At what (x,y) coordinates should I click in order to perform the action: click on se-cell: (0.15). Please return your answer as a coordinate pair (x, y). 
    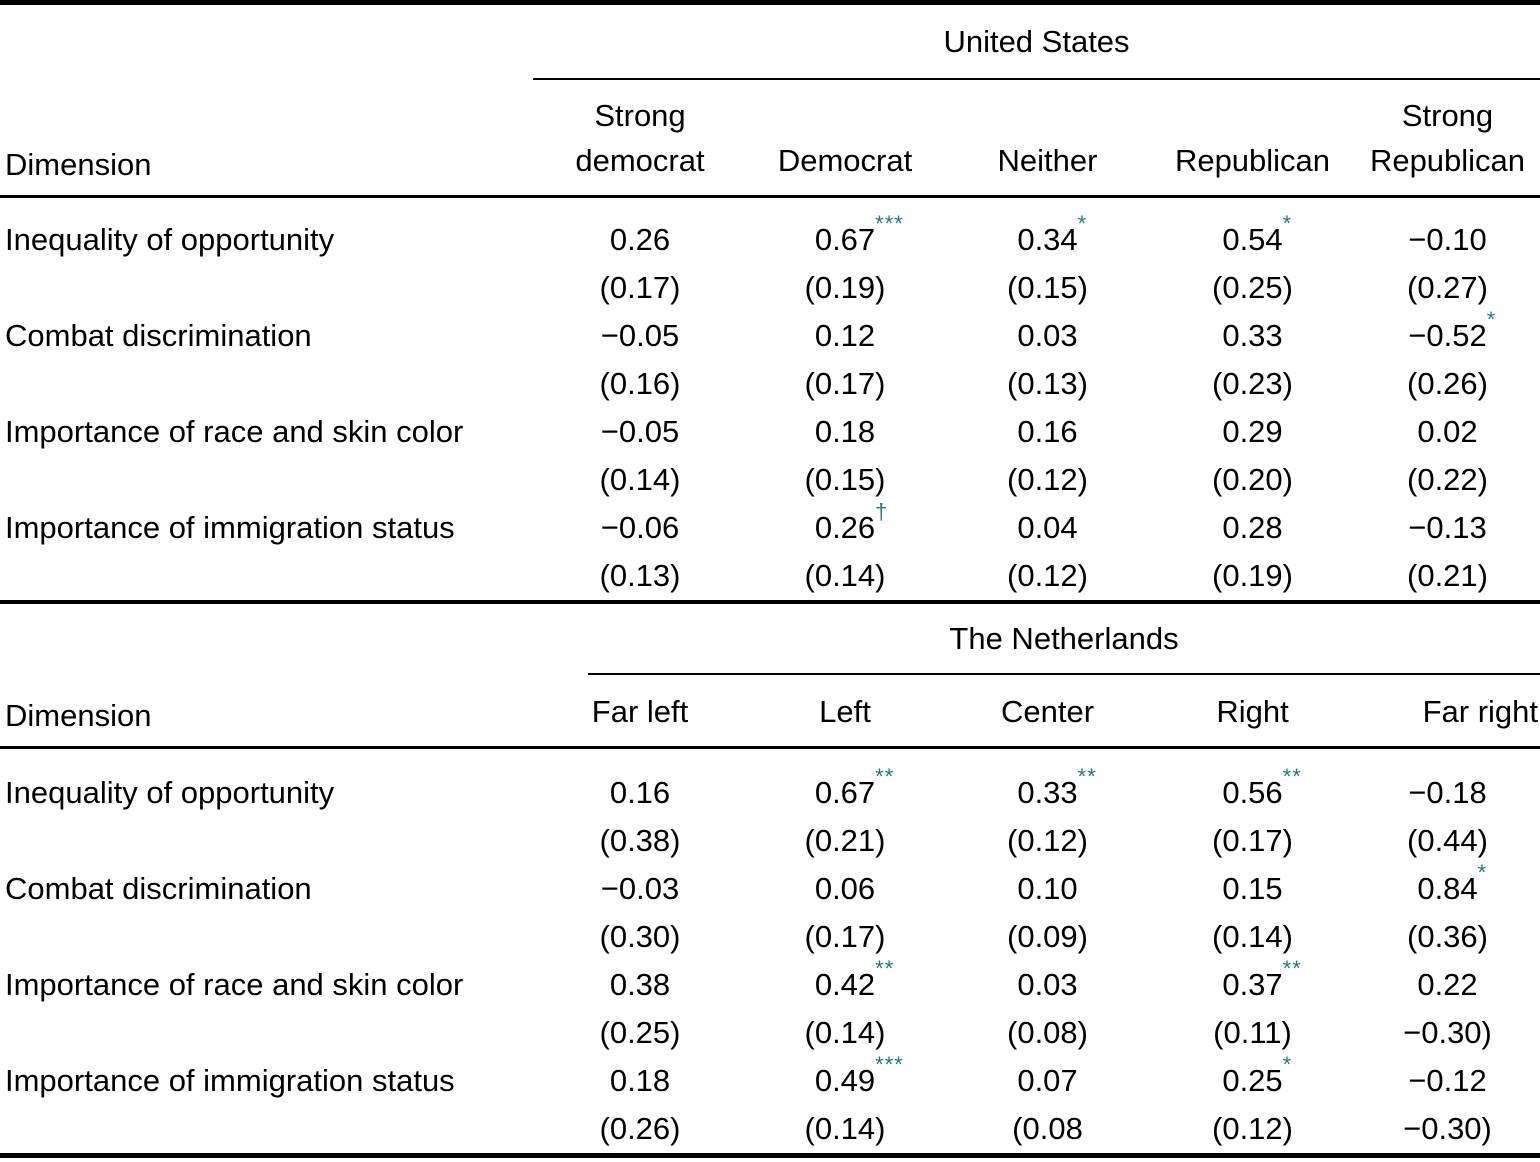
    Looking at the image, I should click on (1047, 288).